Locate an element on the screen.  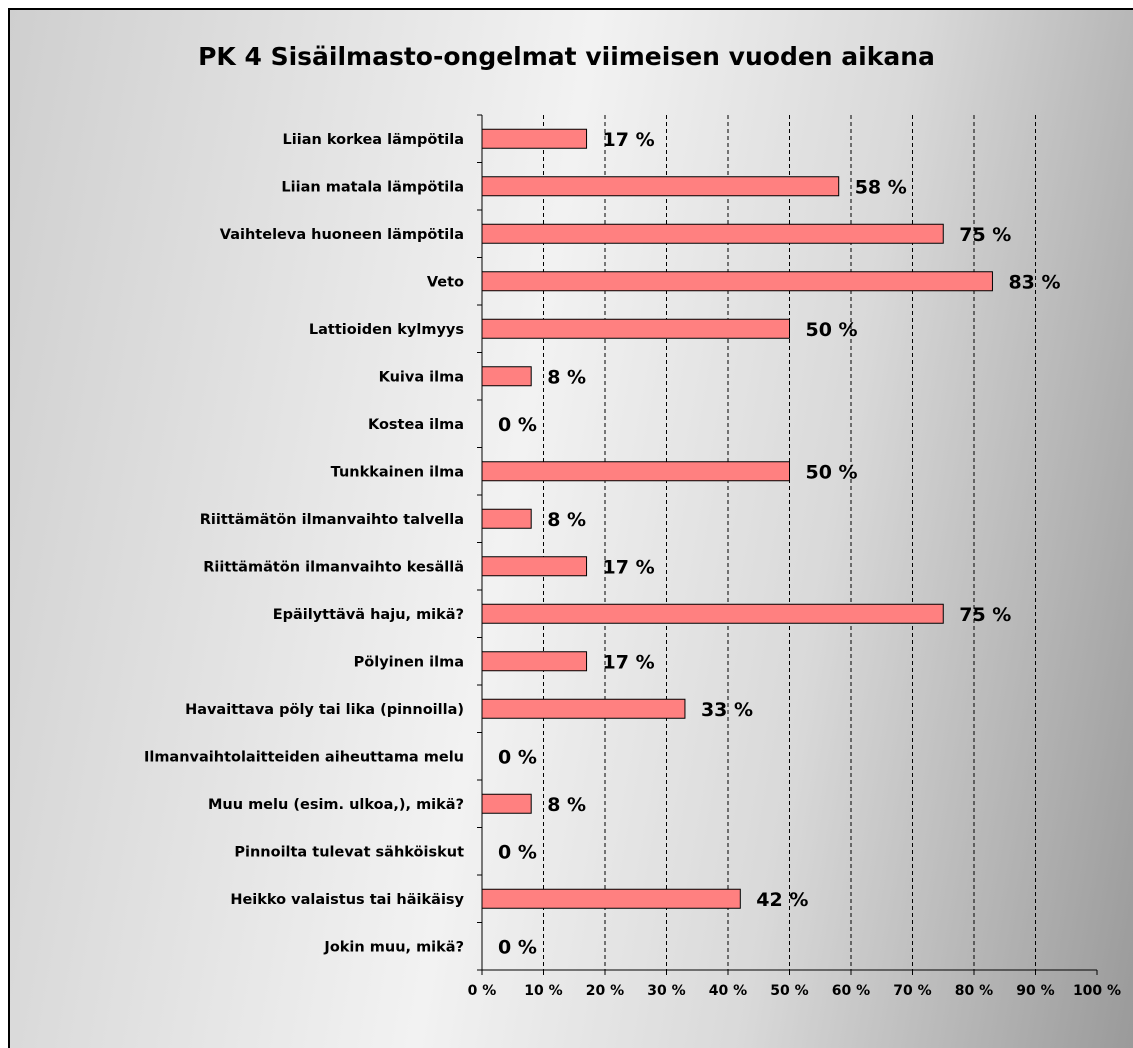
data-label: 33 % is located at coordinates (727, 710).